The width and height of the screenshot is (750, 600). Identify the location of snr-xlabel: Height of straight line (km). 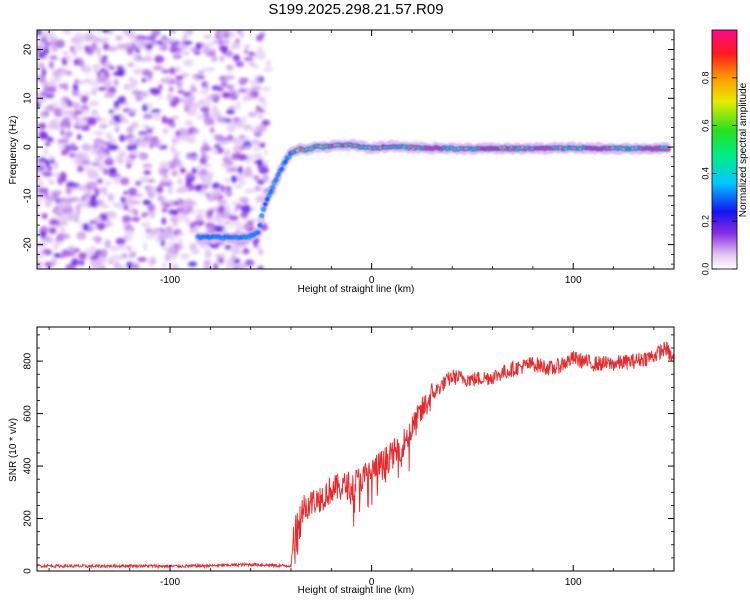
(356, 590).